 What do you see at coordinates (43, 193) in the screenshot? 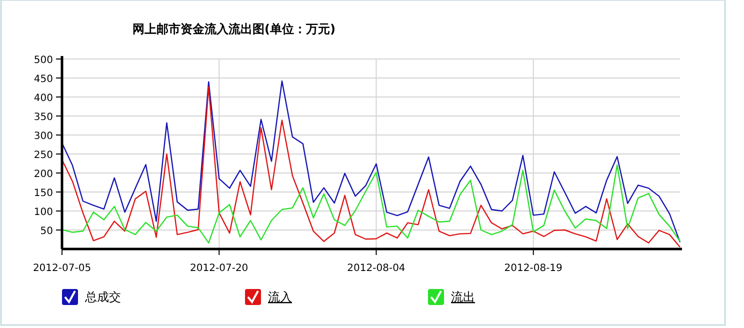
I see `y-tick-label: 150` at bounding box center [43, 193].